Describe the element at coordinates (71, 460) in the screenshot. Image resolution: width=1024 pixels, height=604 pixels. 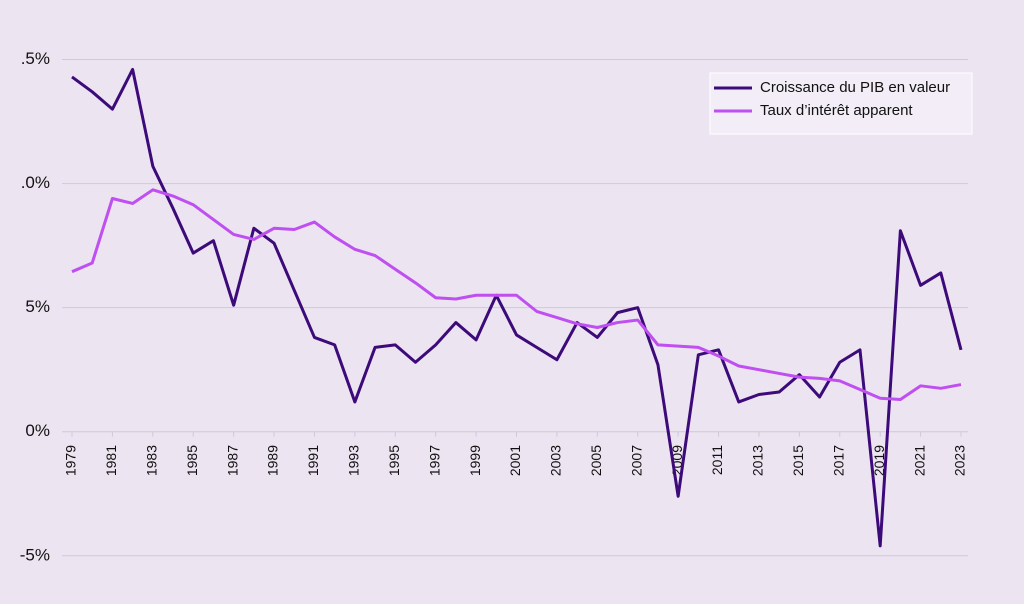
I see `x-tick-label: 1979` at that location.